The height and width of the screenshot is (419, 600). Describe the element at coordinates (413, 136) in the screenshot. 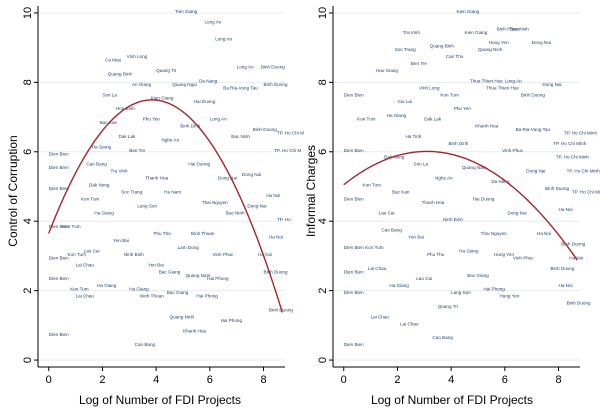

I see `data-point: Ha Tinh` at that location.